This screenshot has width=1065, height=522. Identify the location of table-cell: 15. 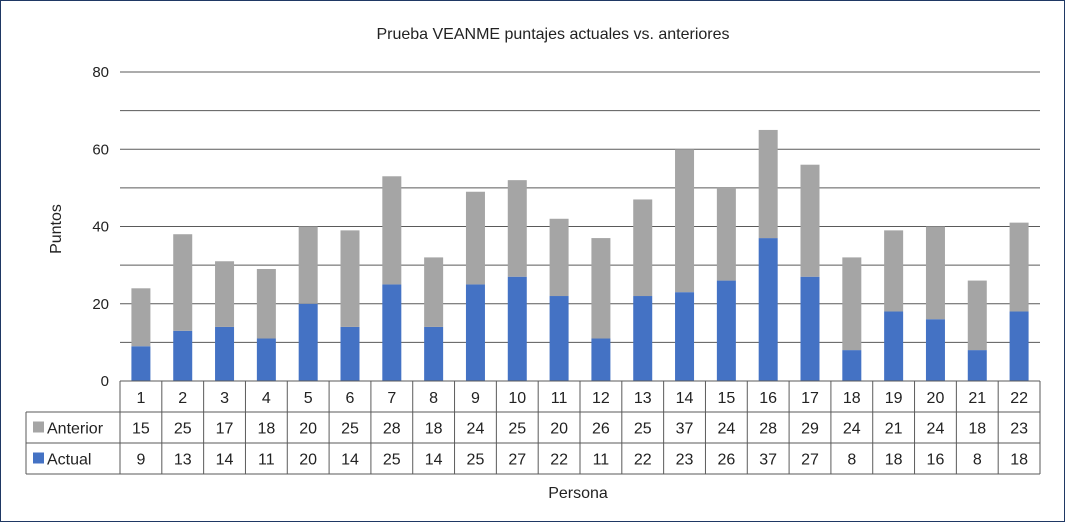
(141, 429).